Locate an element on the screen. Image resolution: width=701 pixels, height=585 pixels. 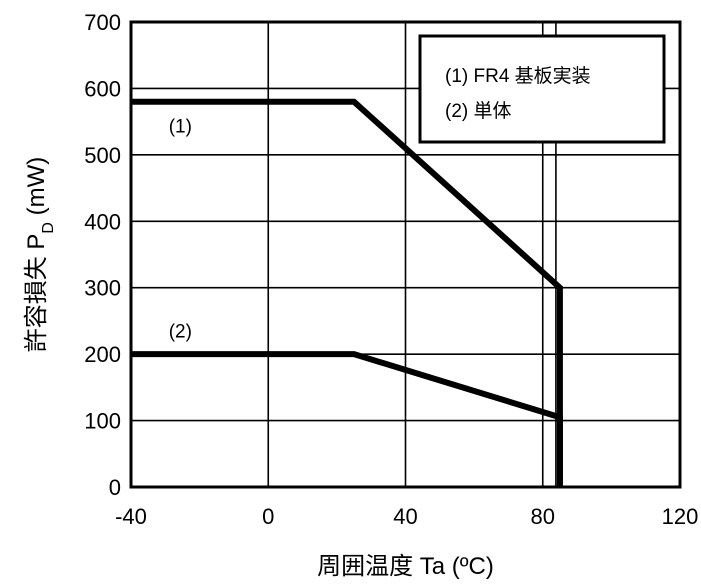
y-tick-label: 0 is located at coordinates (115, 487).